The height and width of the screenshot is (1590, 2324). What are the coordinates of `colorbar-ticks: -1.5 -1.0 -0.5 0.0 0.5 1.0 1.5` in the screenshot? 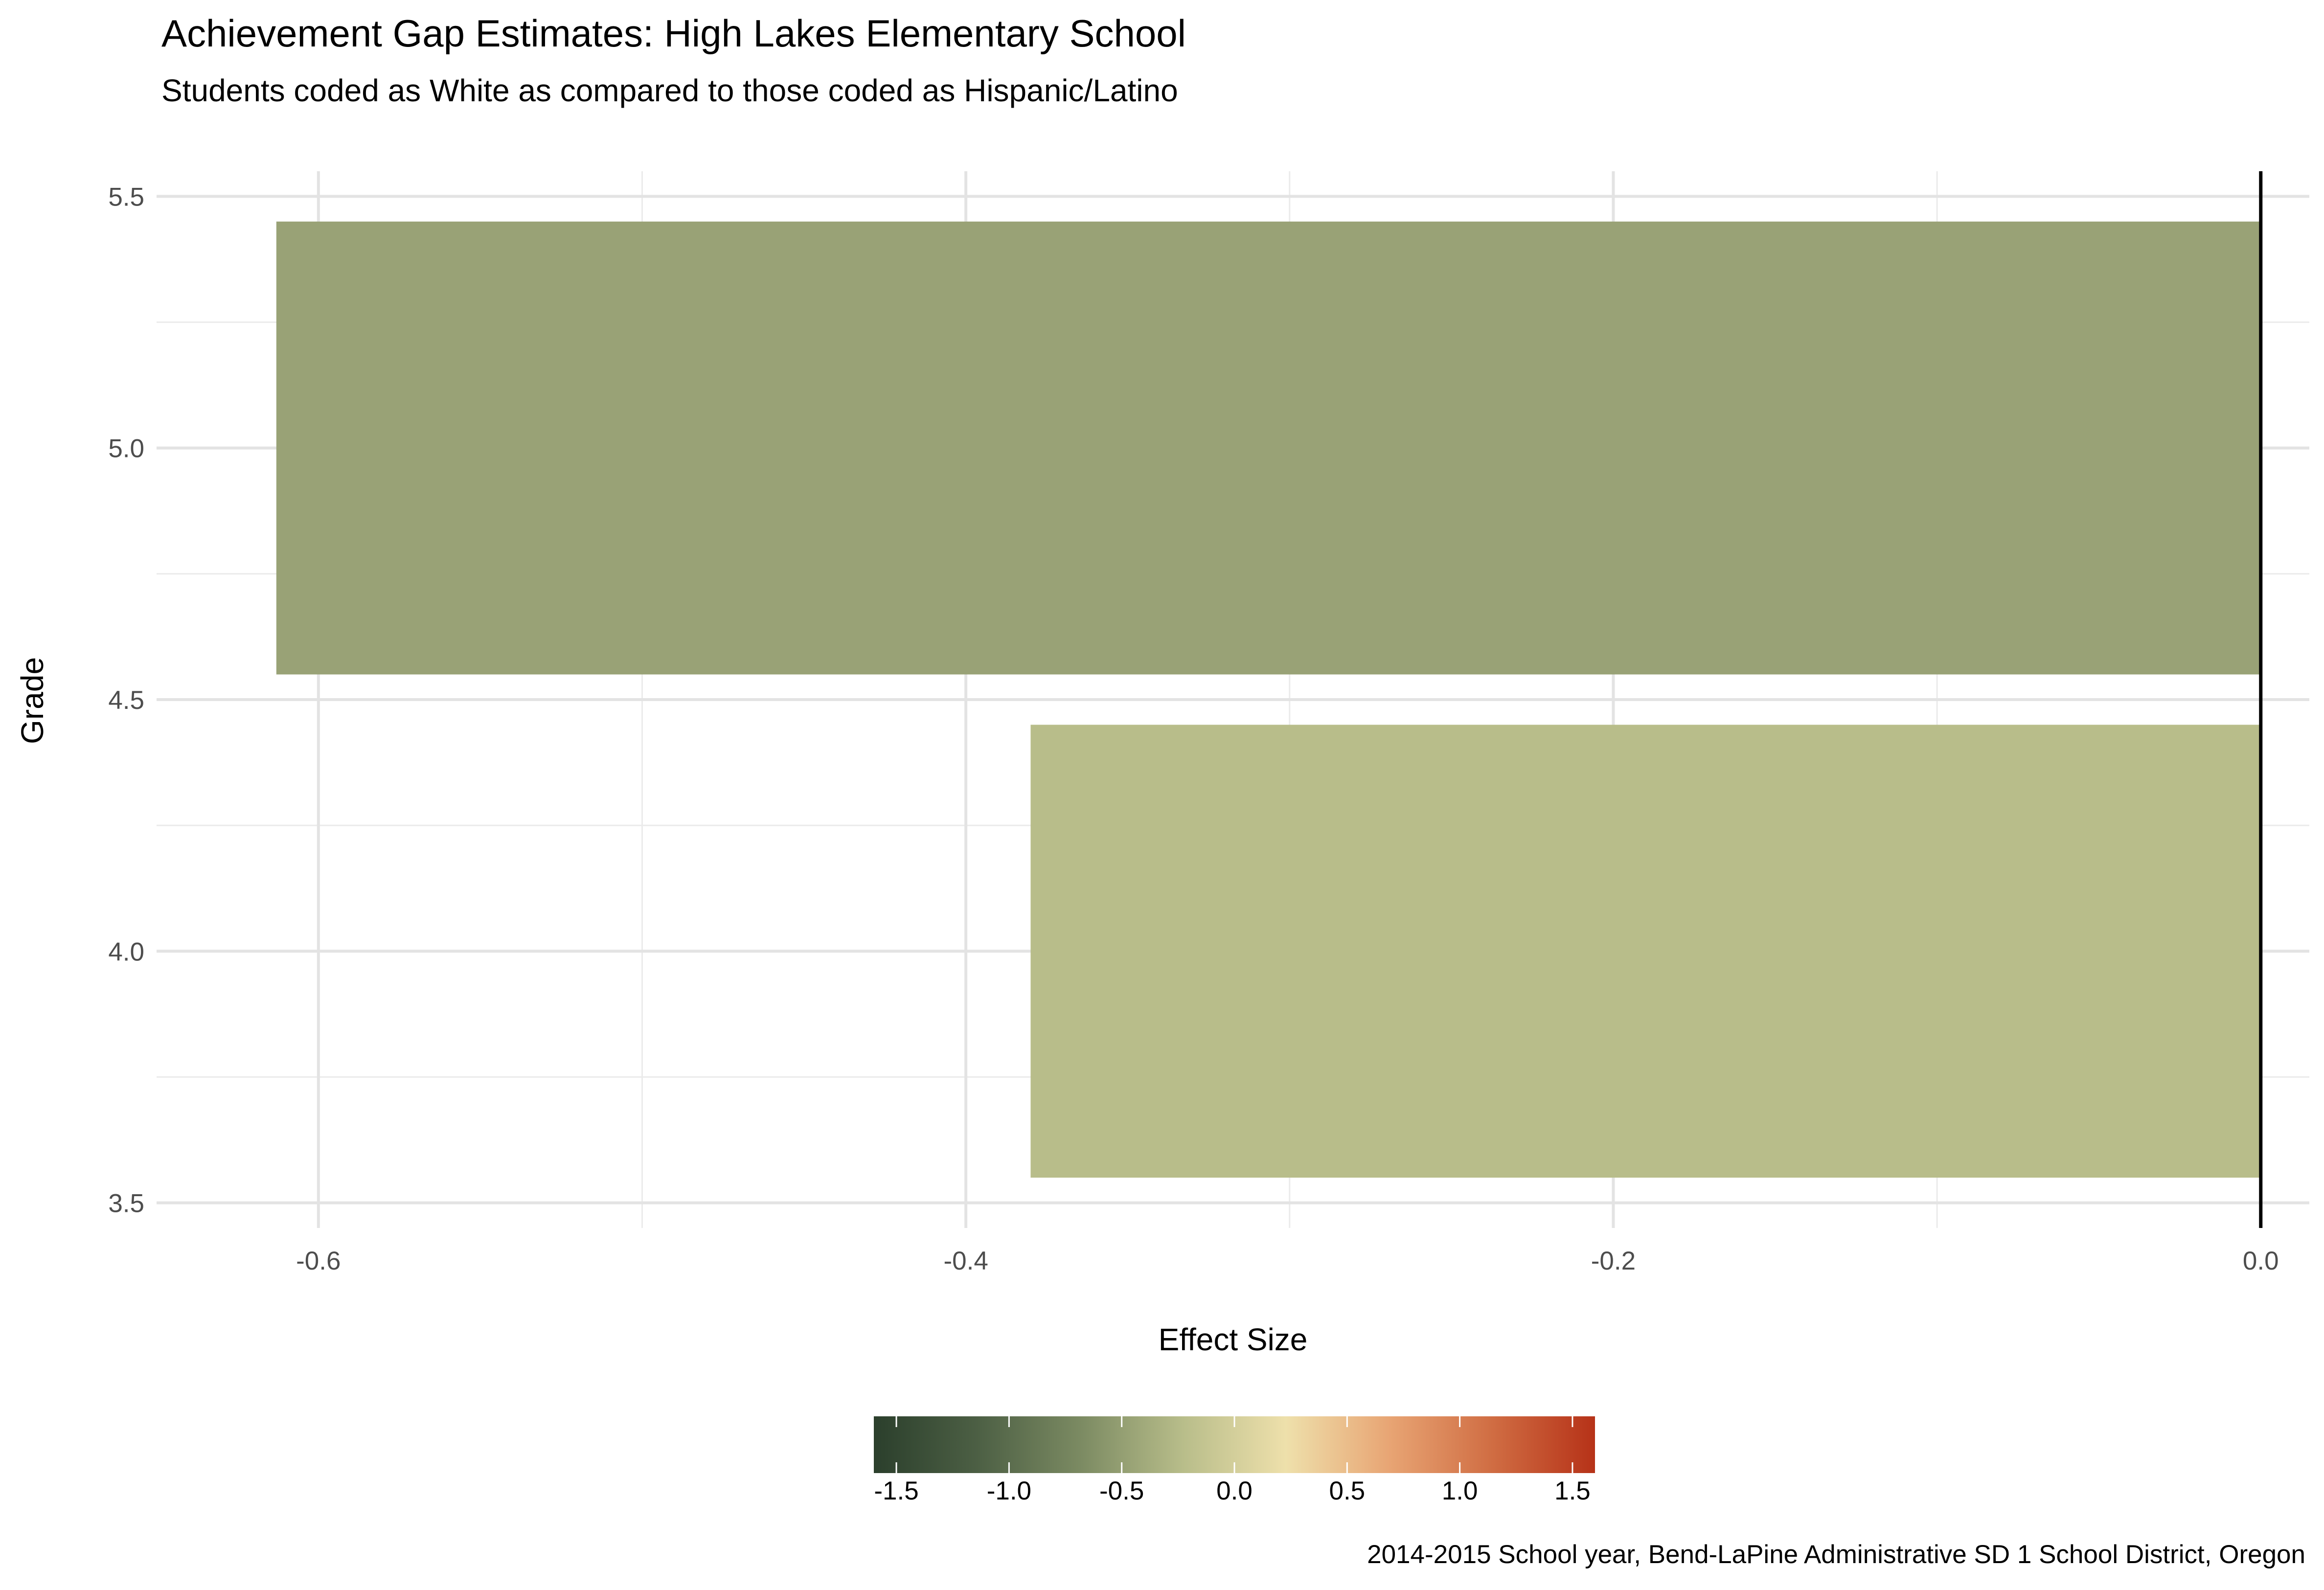 It's located at (1232, 1461).